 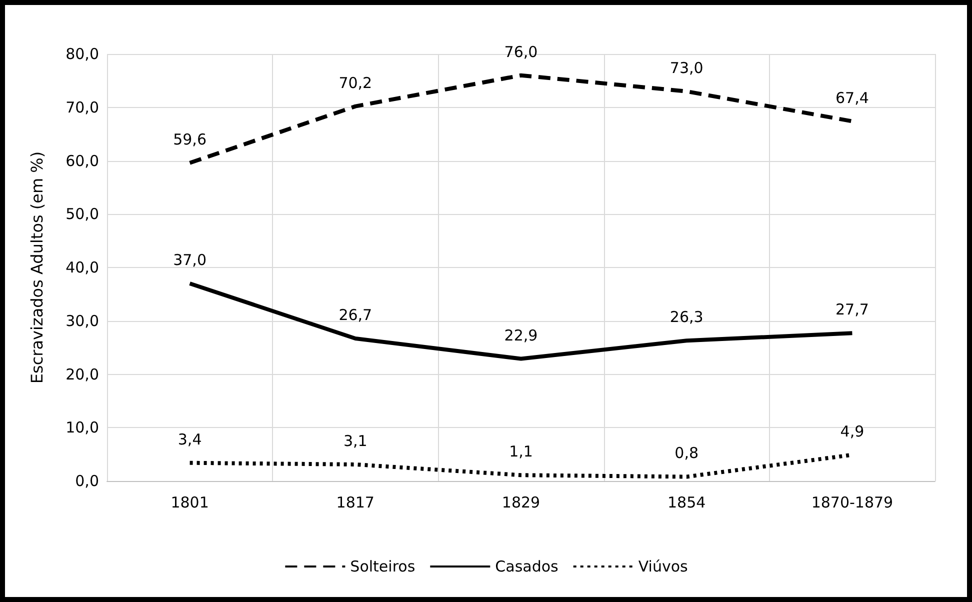 I want to click on x-tick-label: 1829, so click(x=521, y=503).